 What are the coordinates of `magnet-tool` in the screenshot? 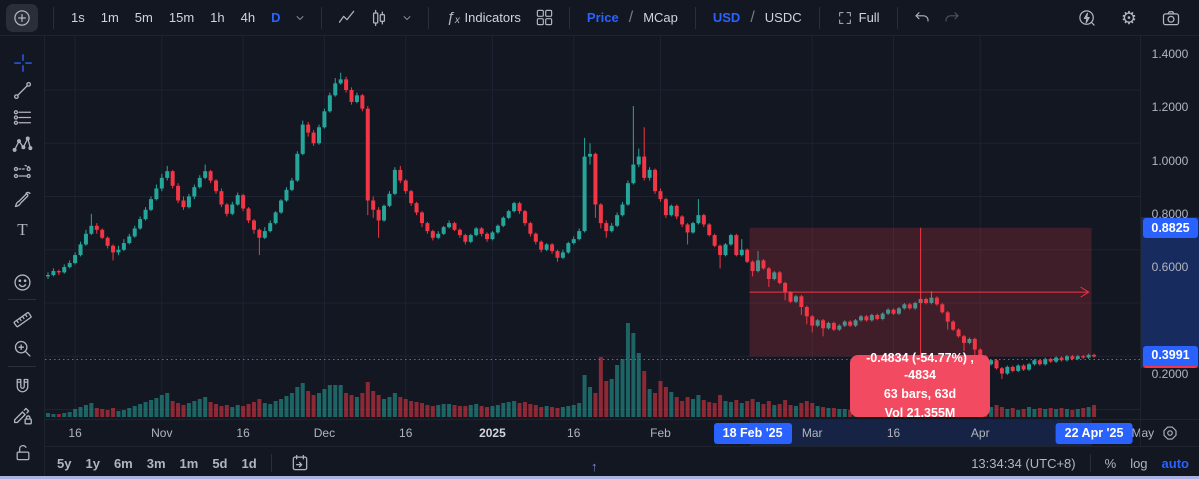 It's located at (22, 386).